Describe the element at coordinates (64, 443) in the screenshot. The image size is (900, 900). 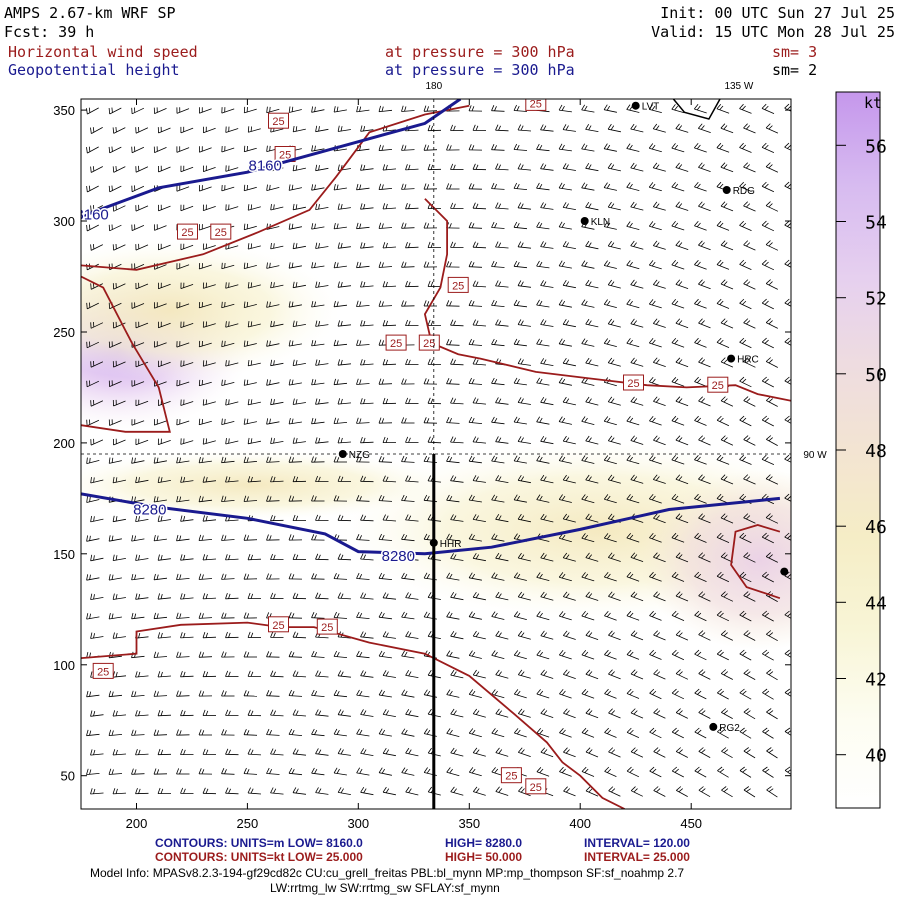
I see `y-tick-label: 200` at that location.